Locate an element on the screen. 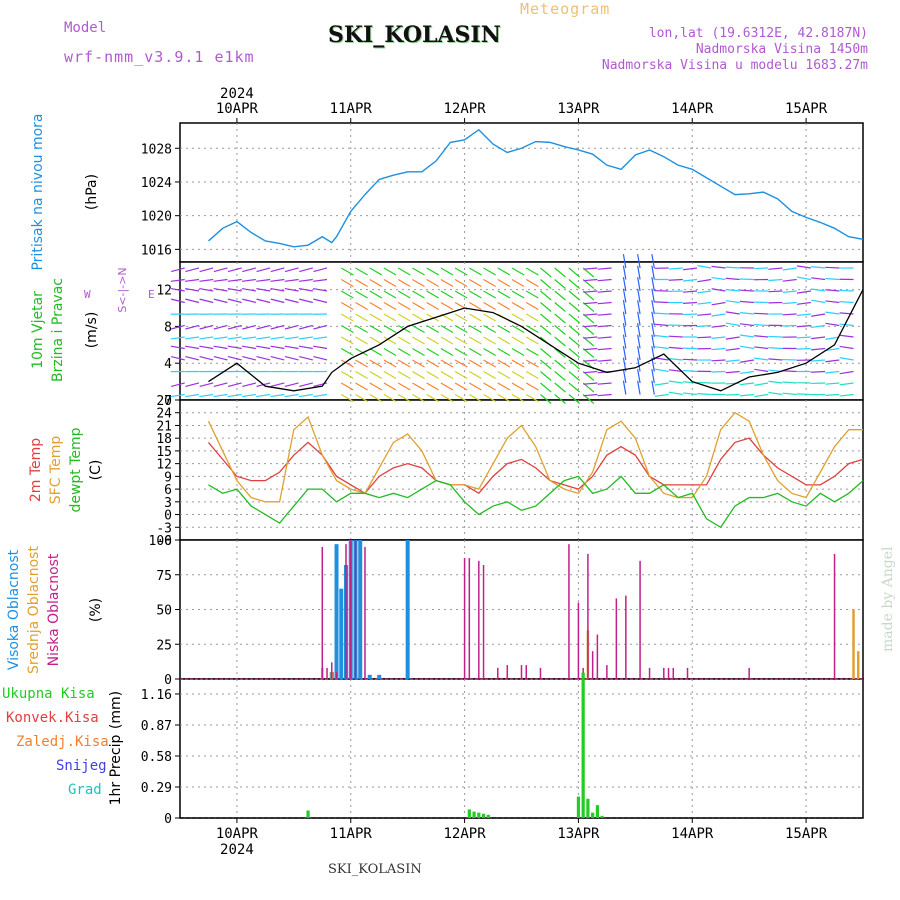 The image size is (900, 900). y-tick-label: 21 is located at coordinates (164, 426).